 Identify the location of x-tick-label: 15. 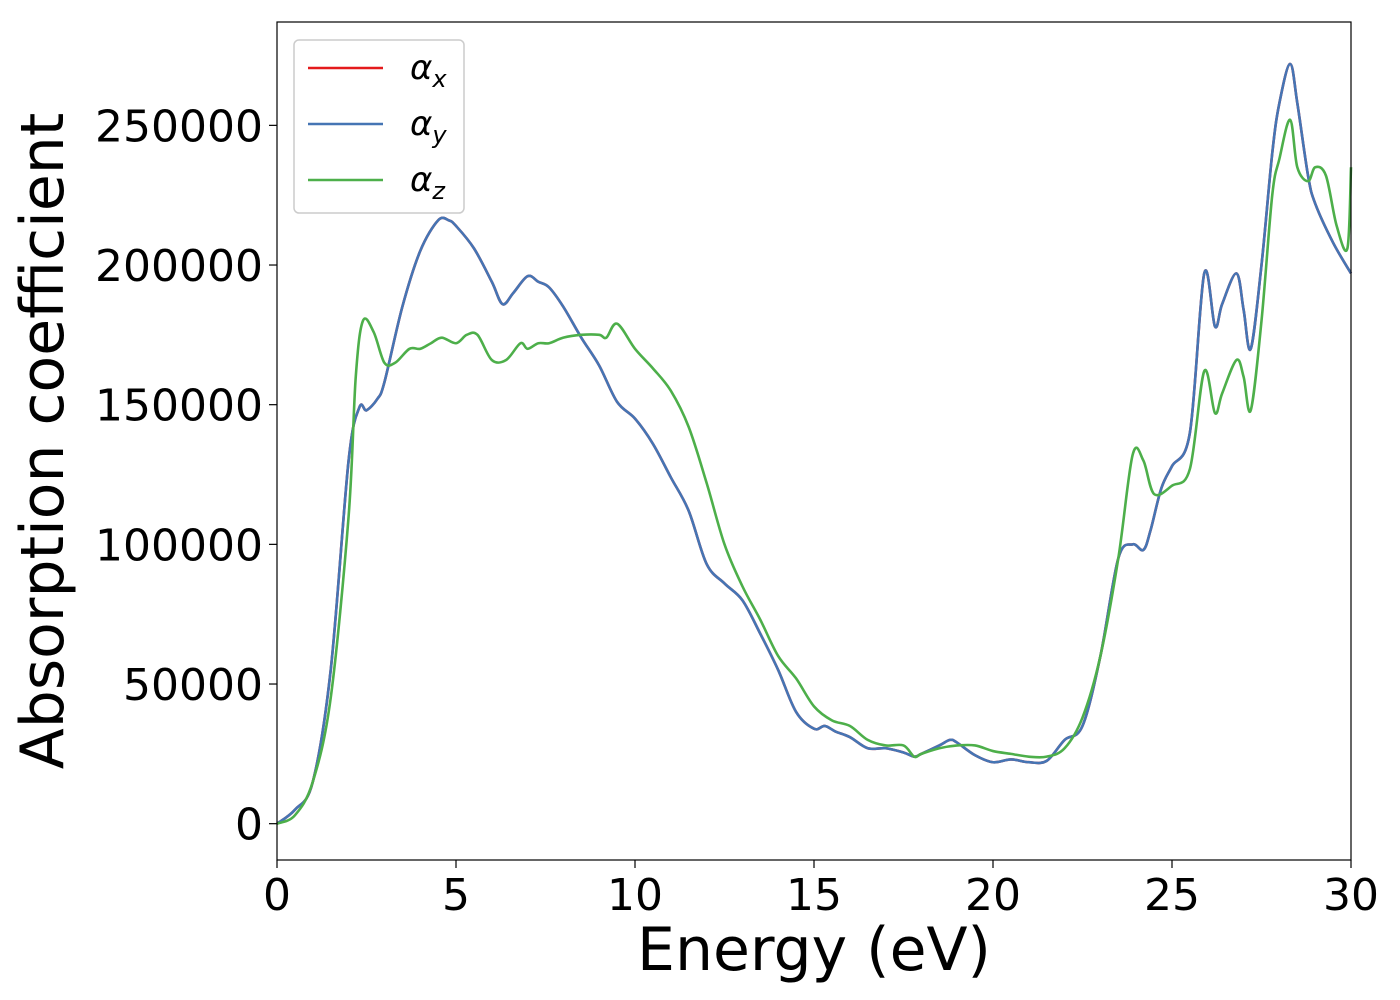
(814, 895).